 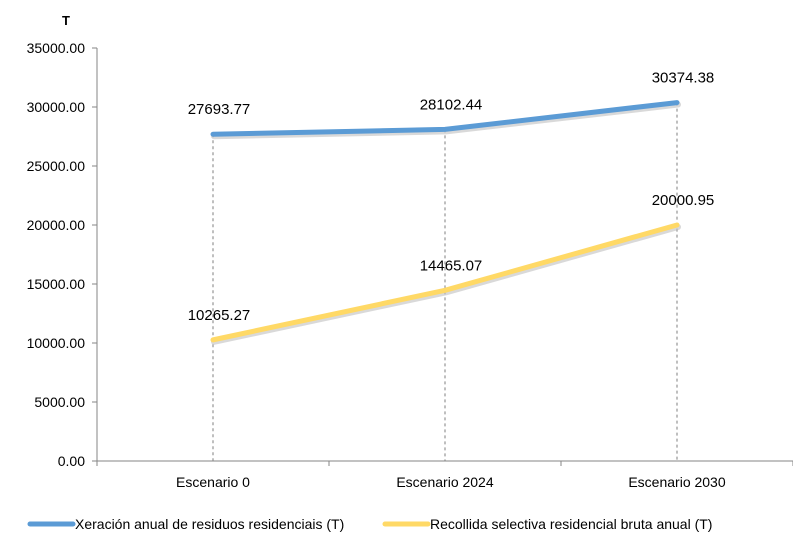 I want to click on y-tick-label: 30000.00, so click(x=56, y=107).